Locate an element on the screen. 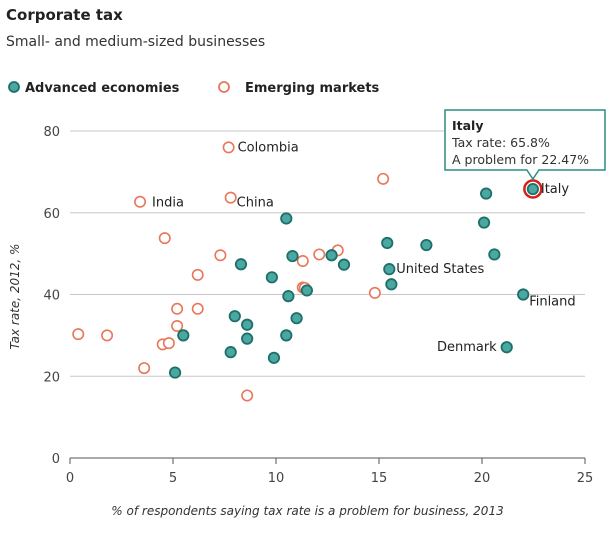 The width and height of the screenshot is (610, 533). point-label-denmark: Denmark is located at coordinates (467, 347).